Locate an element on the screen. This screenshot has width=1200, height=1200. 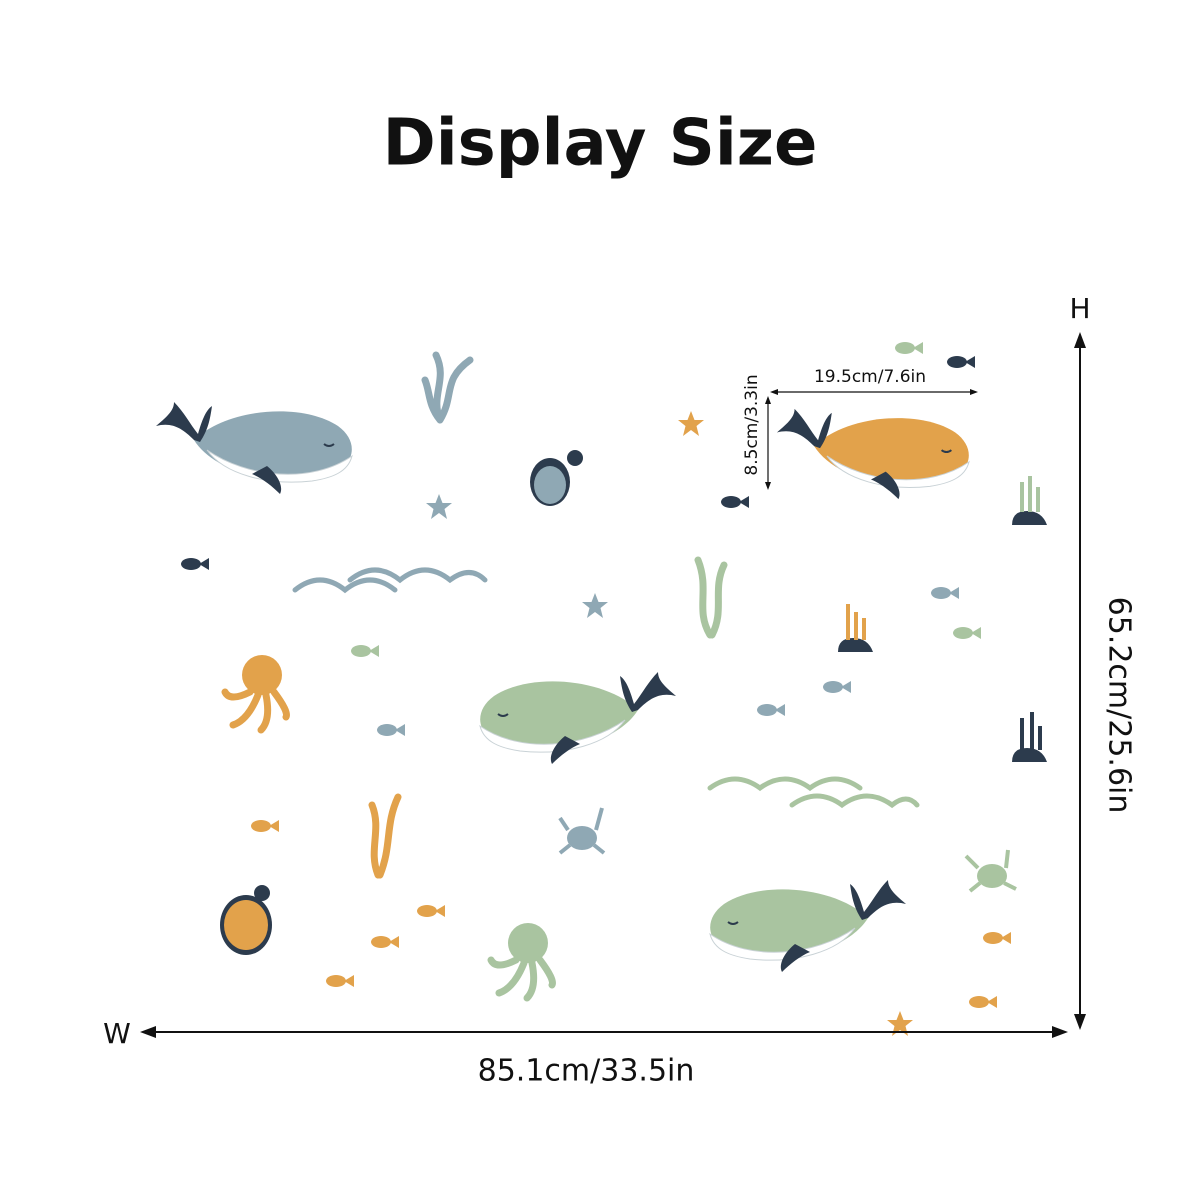
sample-width-label: 19.5cm/7.6in is located at coordinates (870, 377).